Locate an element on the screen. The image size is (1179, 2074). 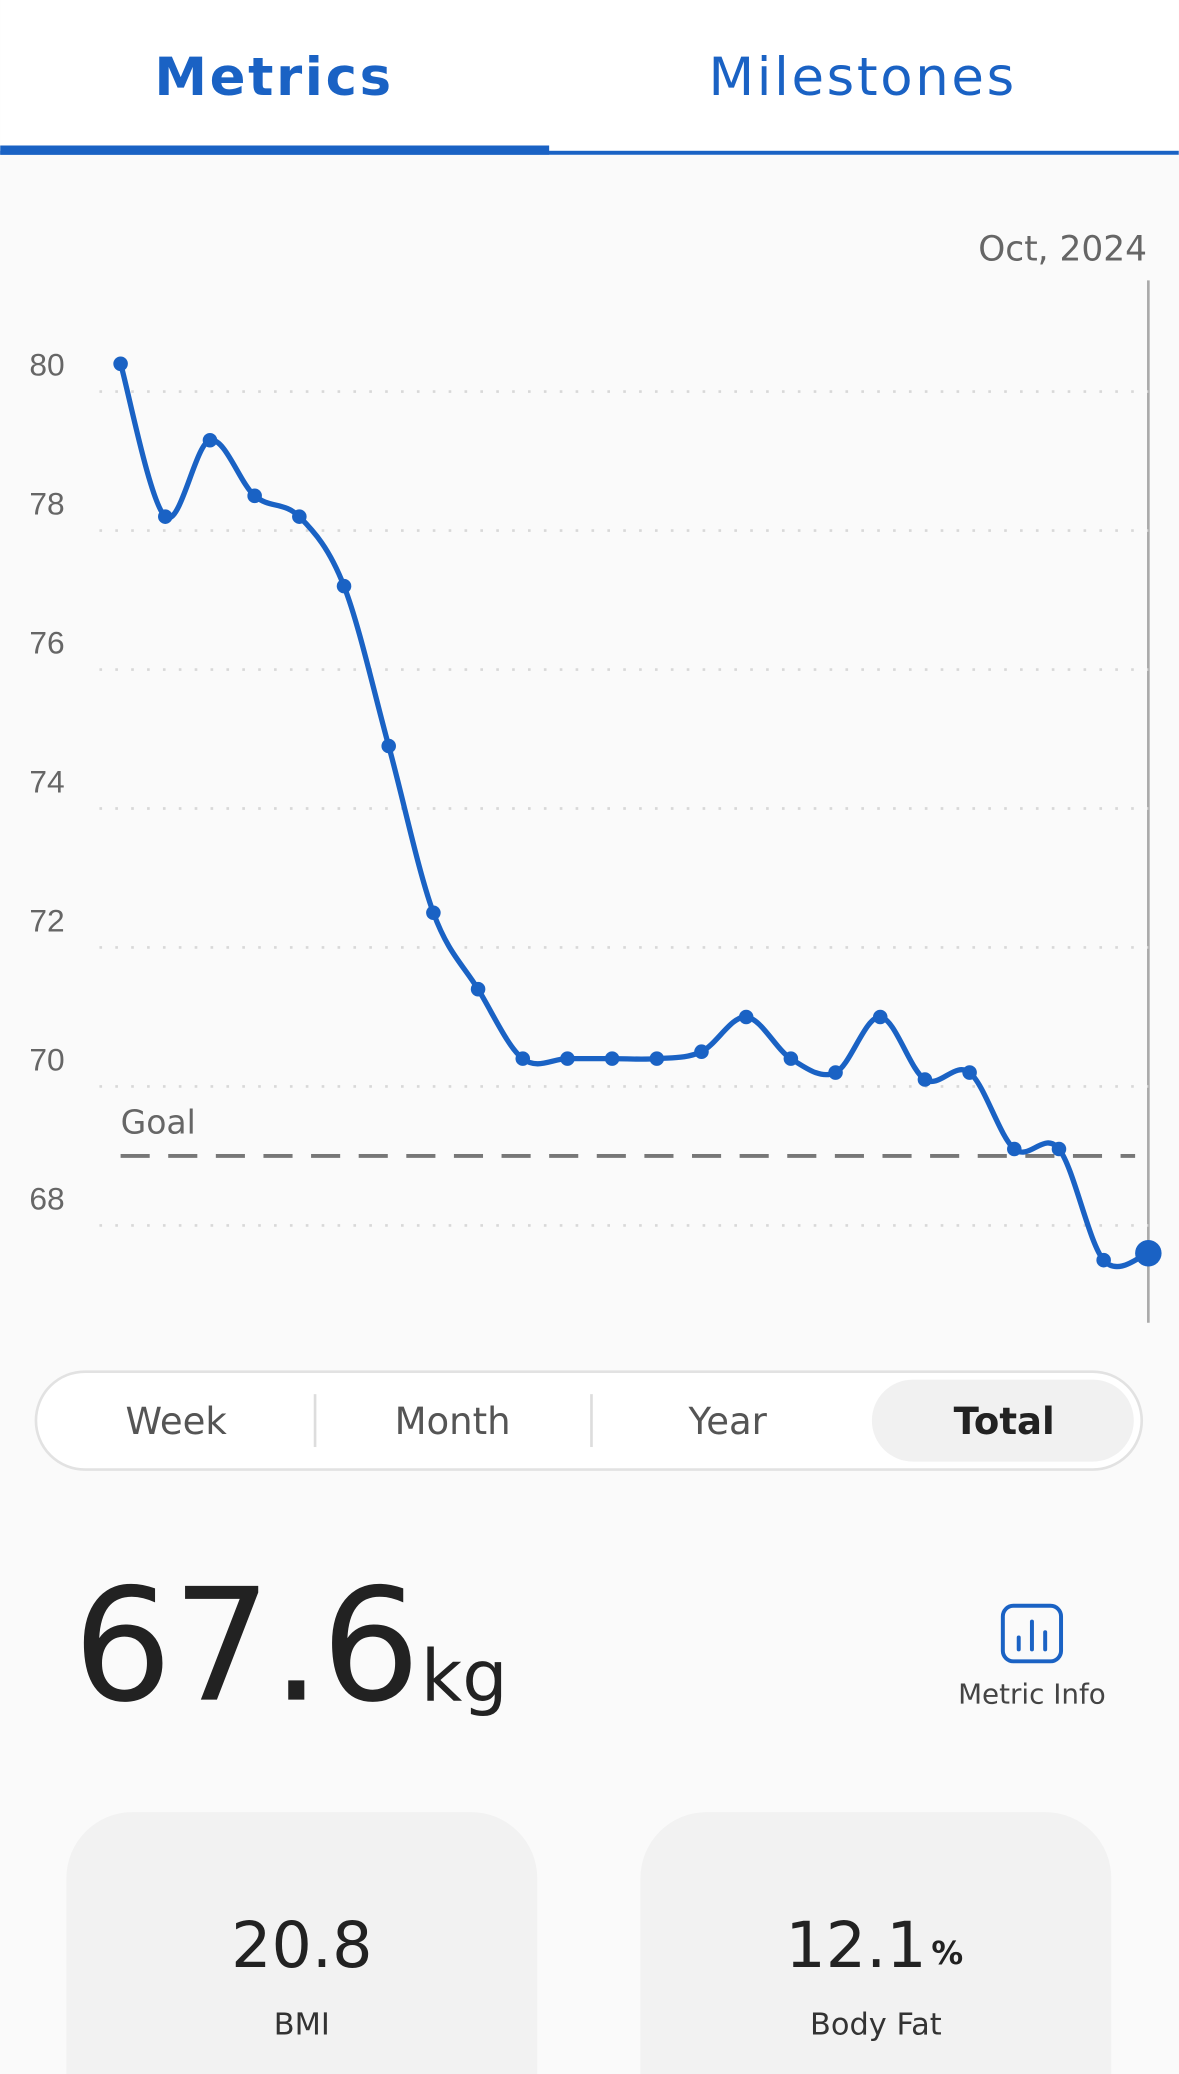
range-option: Year is located at coordinates (728, 1421).